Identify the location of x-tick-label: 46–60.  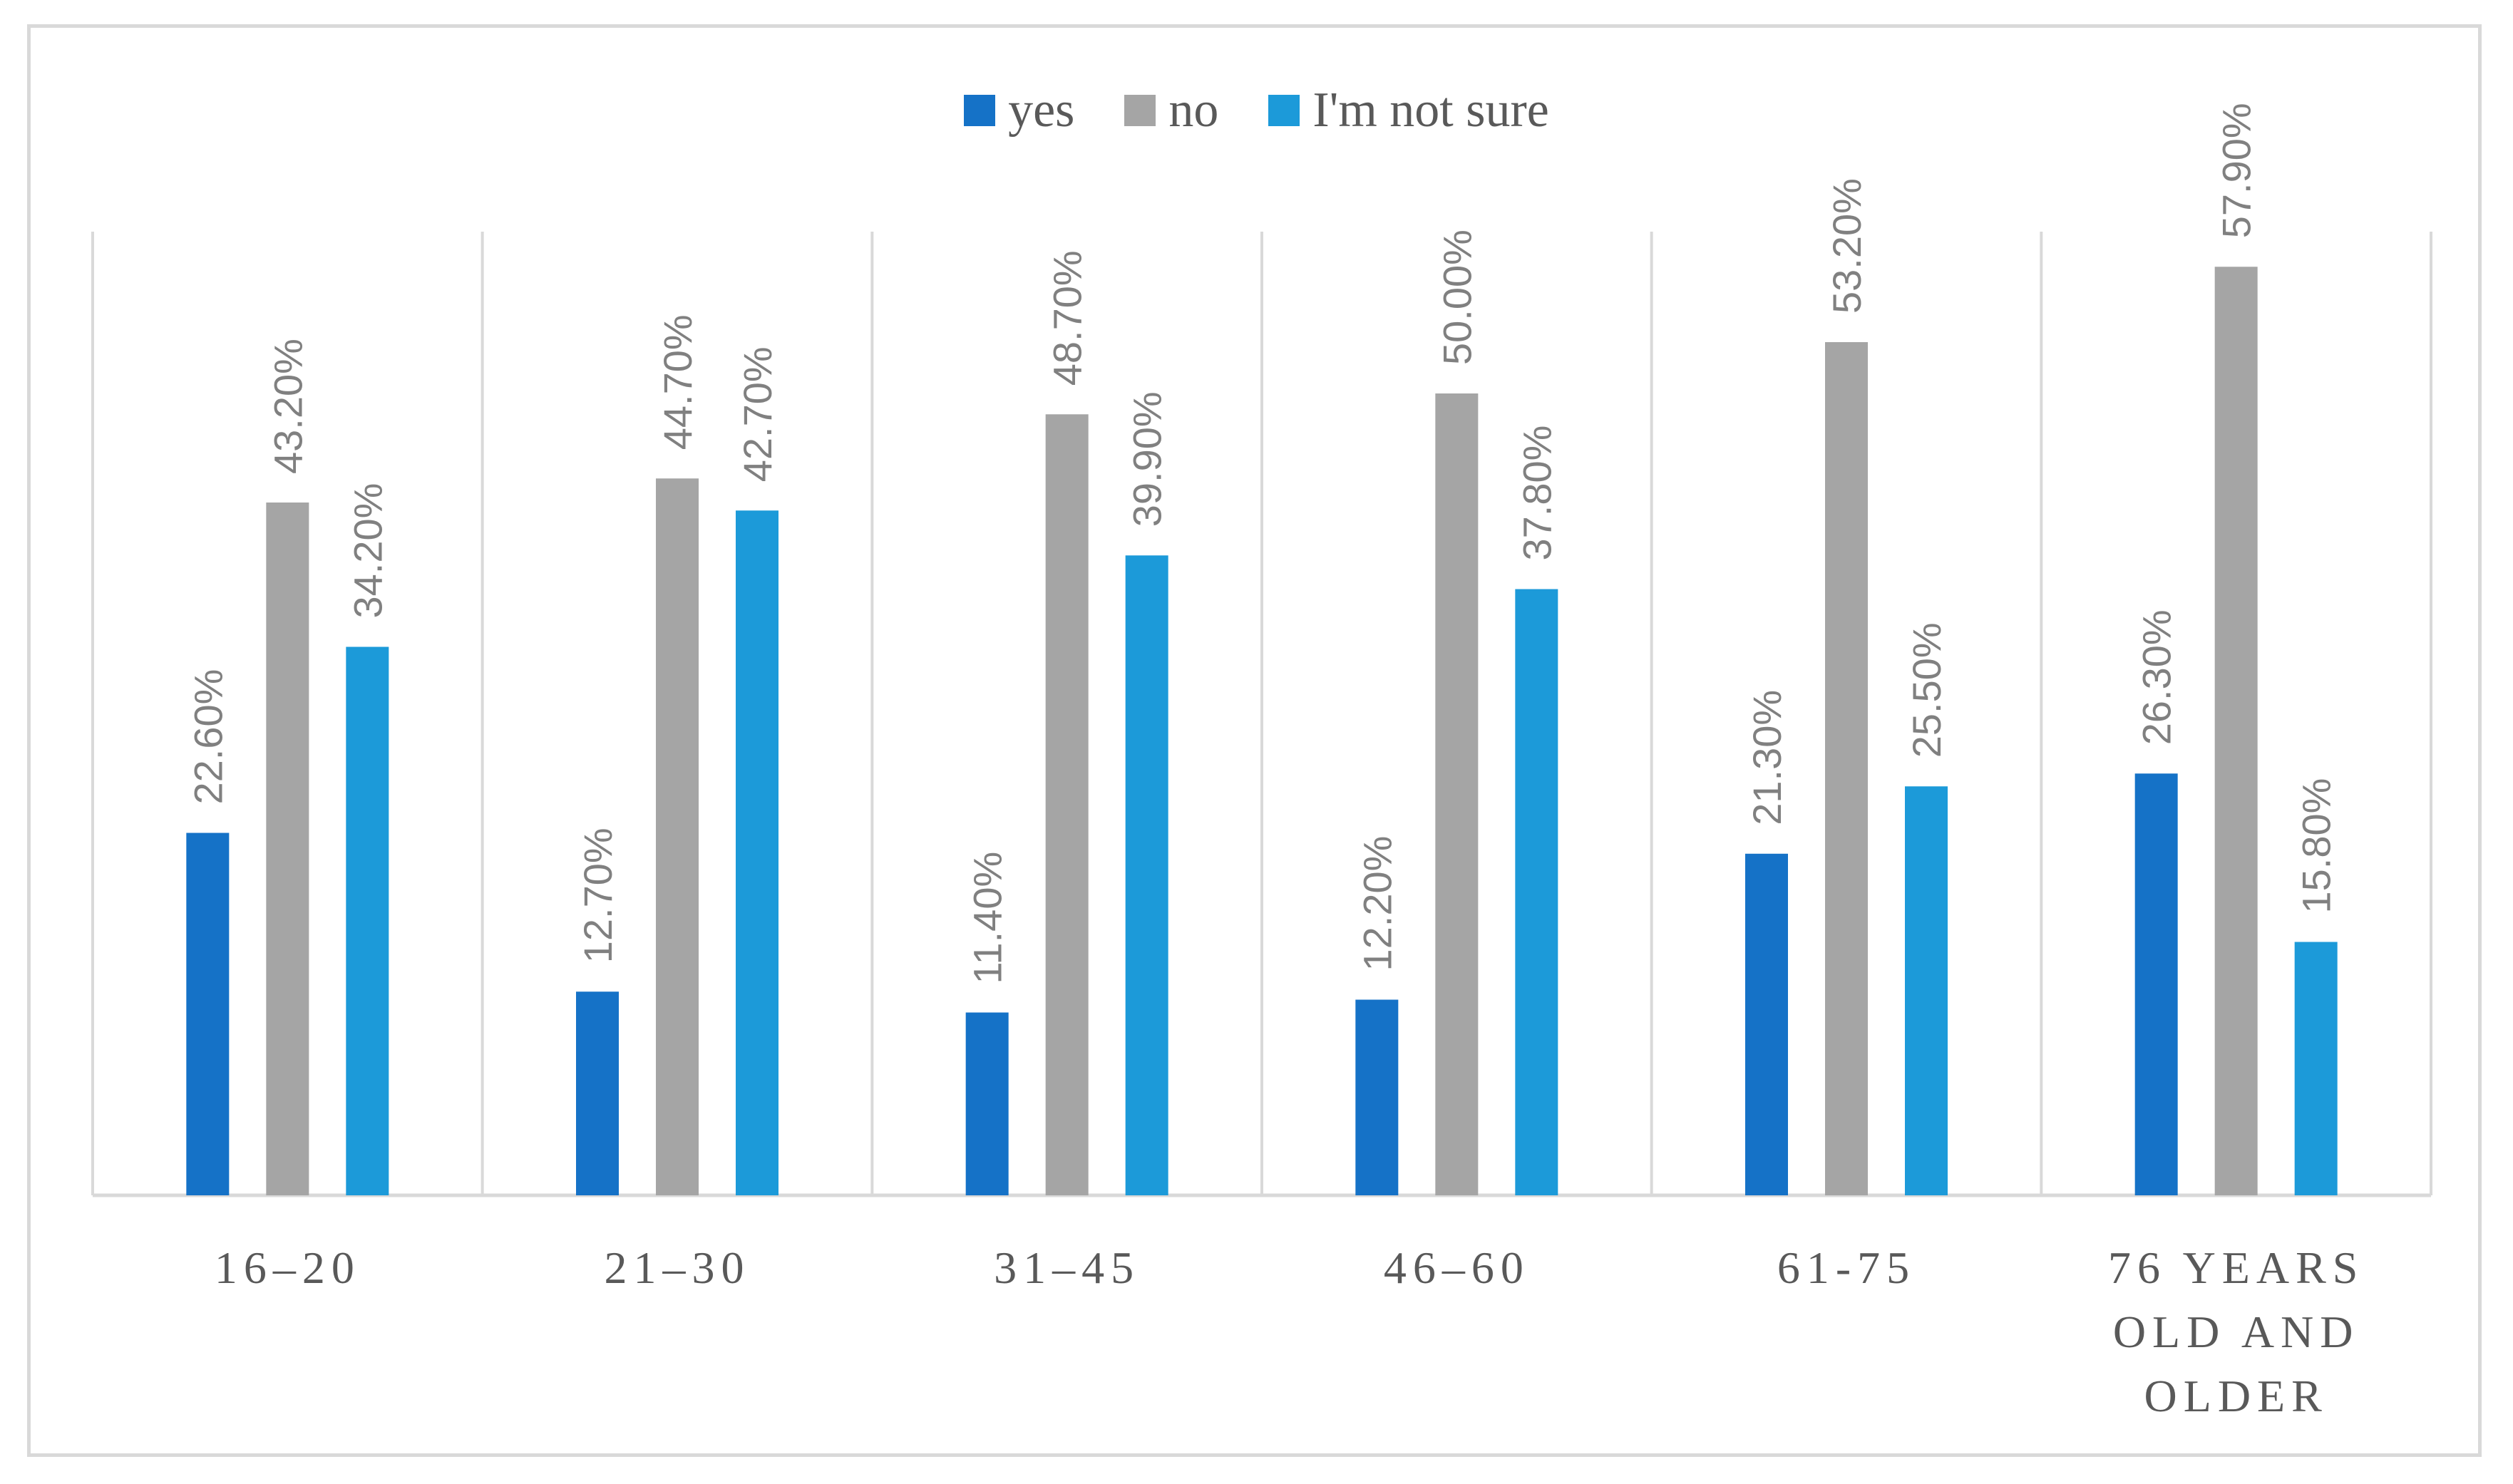
(1457, 1267).